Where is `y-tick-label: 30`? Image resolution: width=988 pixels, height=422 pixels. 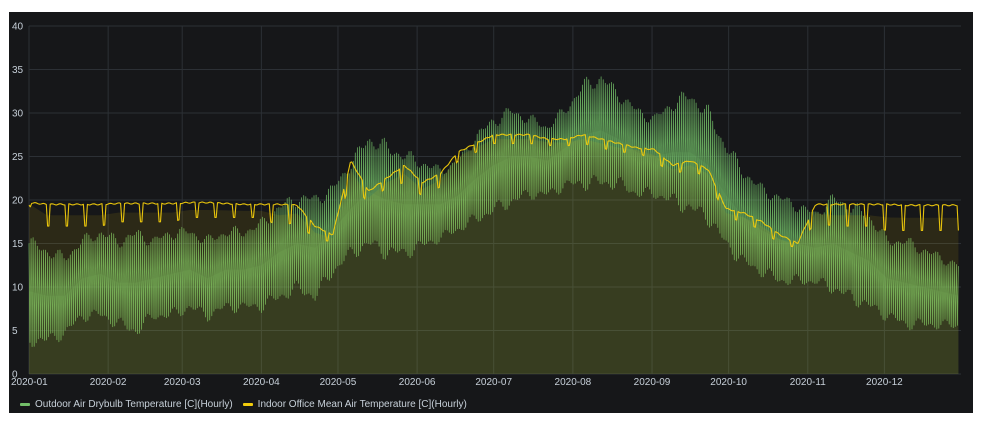 y-tick-label: 30 is located at coordinates (18, 114).